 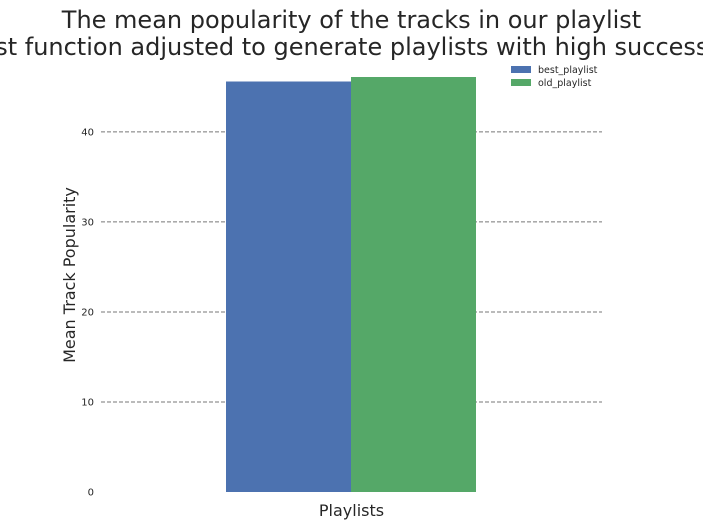 What do you see at coordinates (351, 510) in the screenshot?
I see `x-axis-label: Playlists` at bounding box center [351, 510].